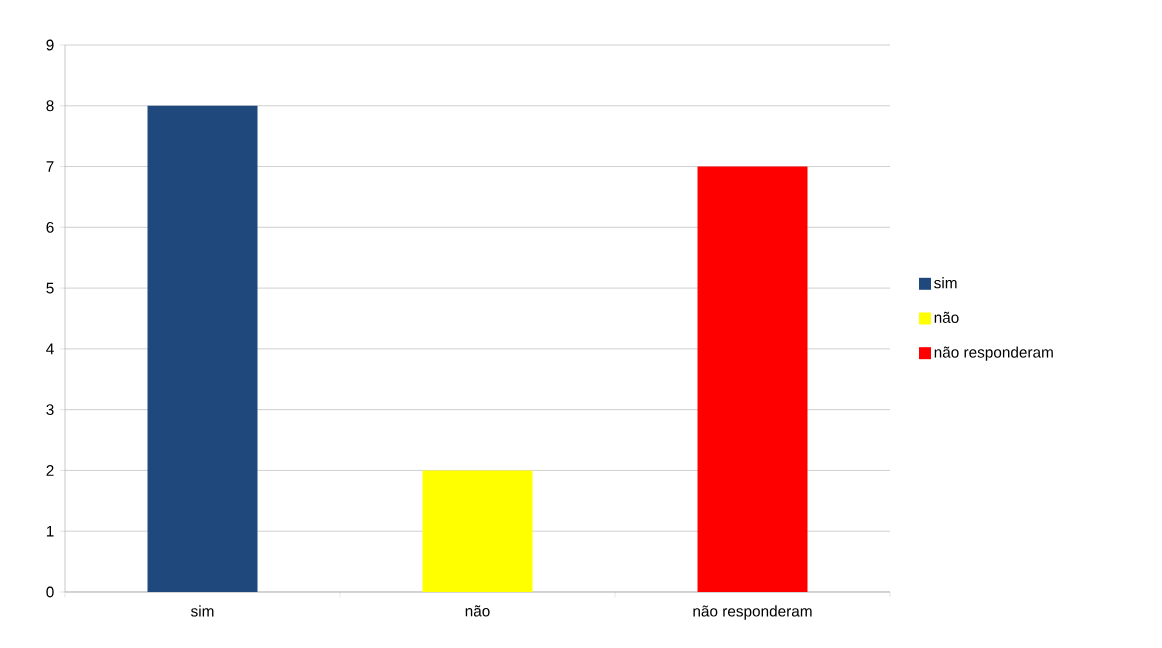 The image size is (1162, 648). Describe the element at coordinates (50, 531) in the screenshot. I see `y-tick-label: 1` at that location.